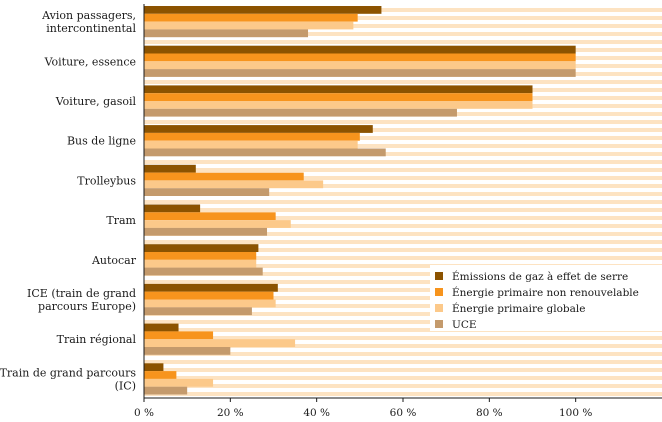 The height and width of the screenshot is (422, 662). Describe the element at coordinates (540, 276) in the screenshot. I see `legend-label: Émissions de gaz à effet de serre` at that location.